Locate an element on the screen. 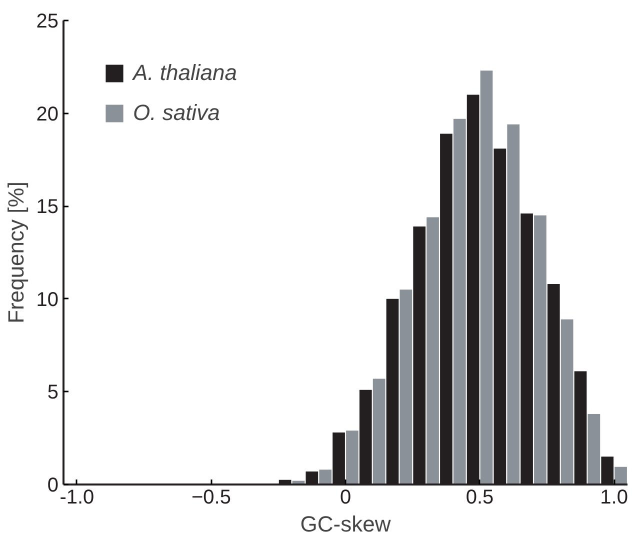 The height and width of the screenshot is (539, 635). x-tick-label: 1.0 is located at coordinates (614, 497).